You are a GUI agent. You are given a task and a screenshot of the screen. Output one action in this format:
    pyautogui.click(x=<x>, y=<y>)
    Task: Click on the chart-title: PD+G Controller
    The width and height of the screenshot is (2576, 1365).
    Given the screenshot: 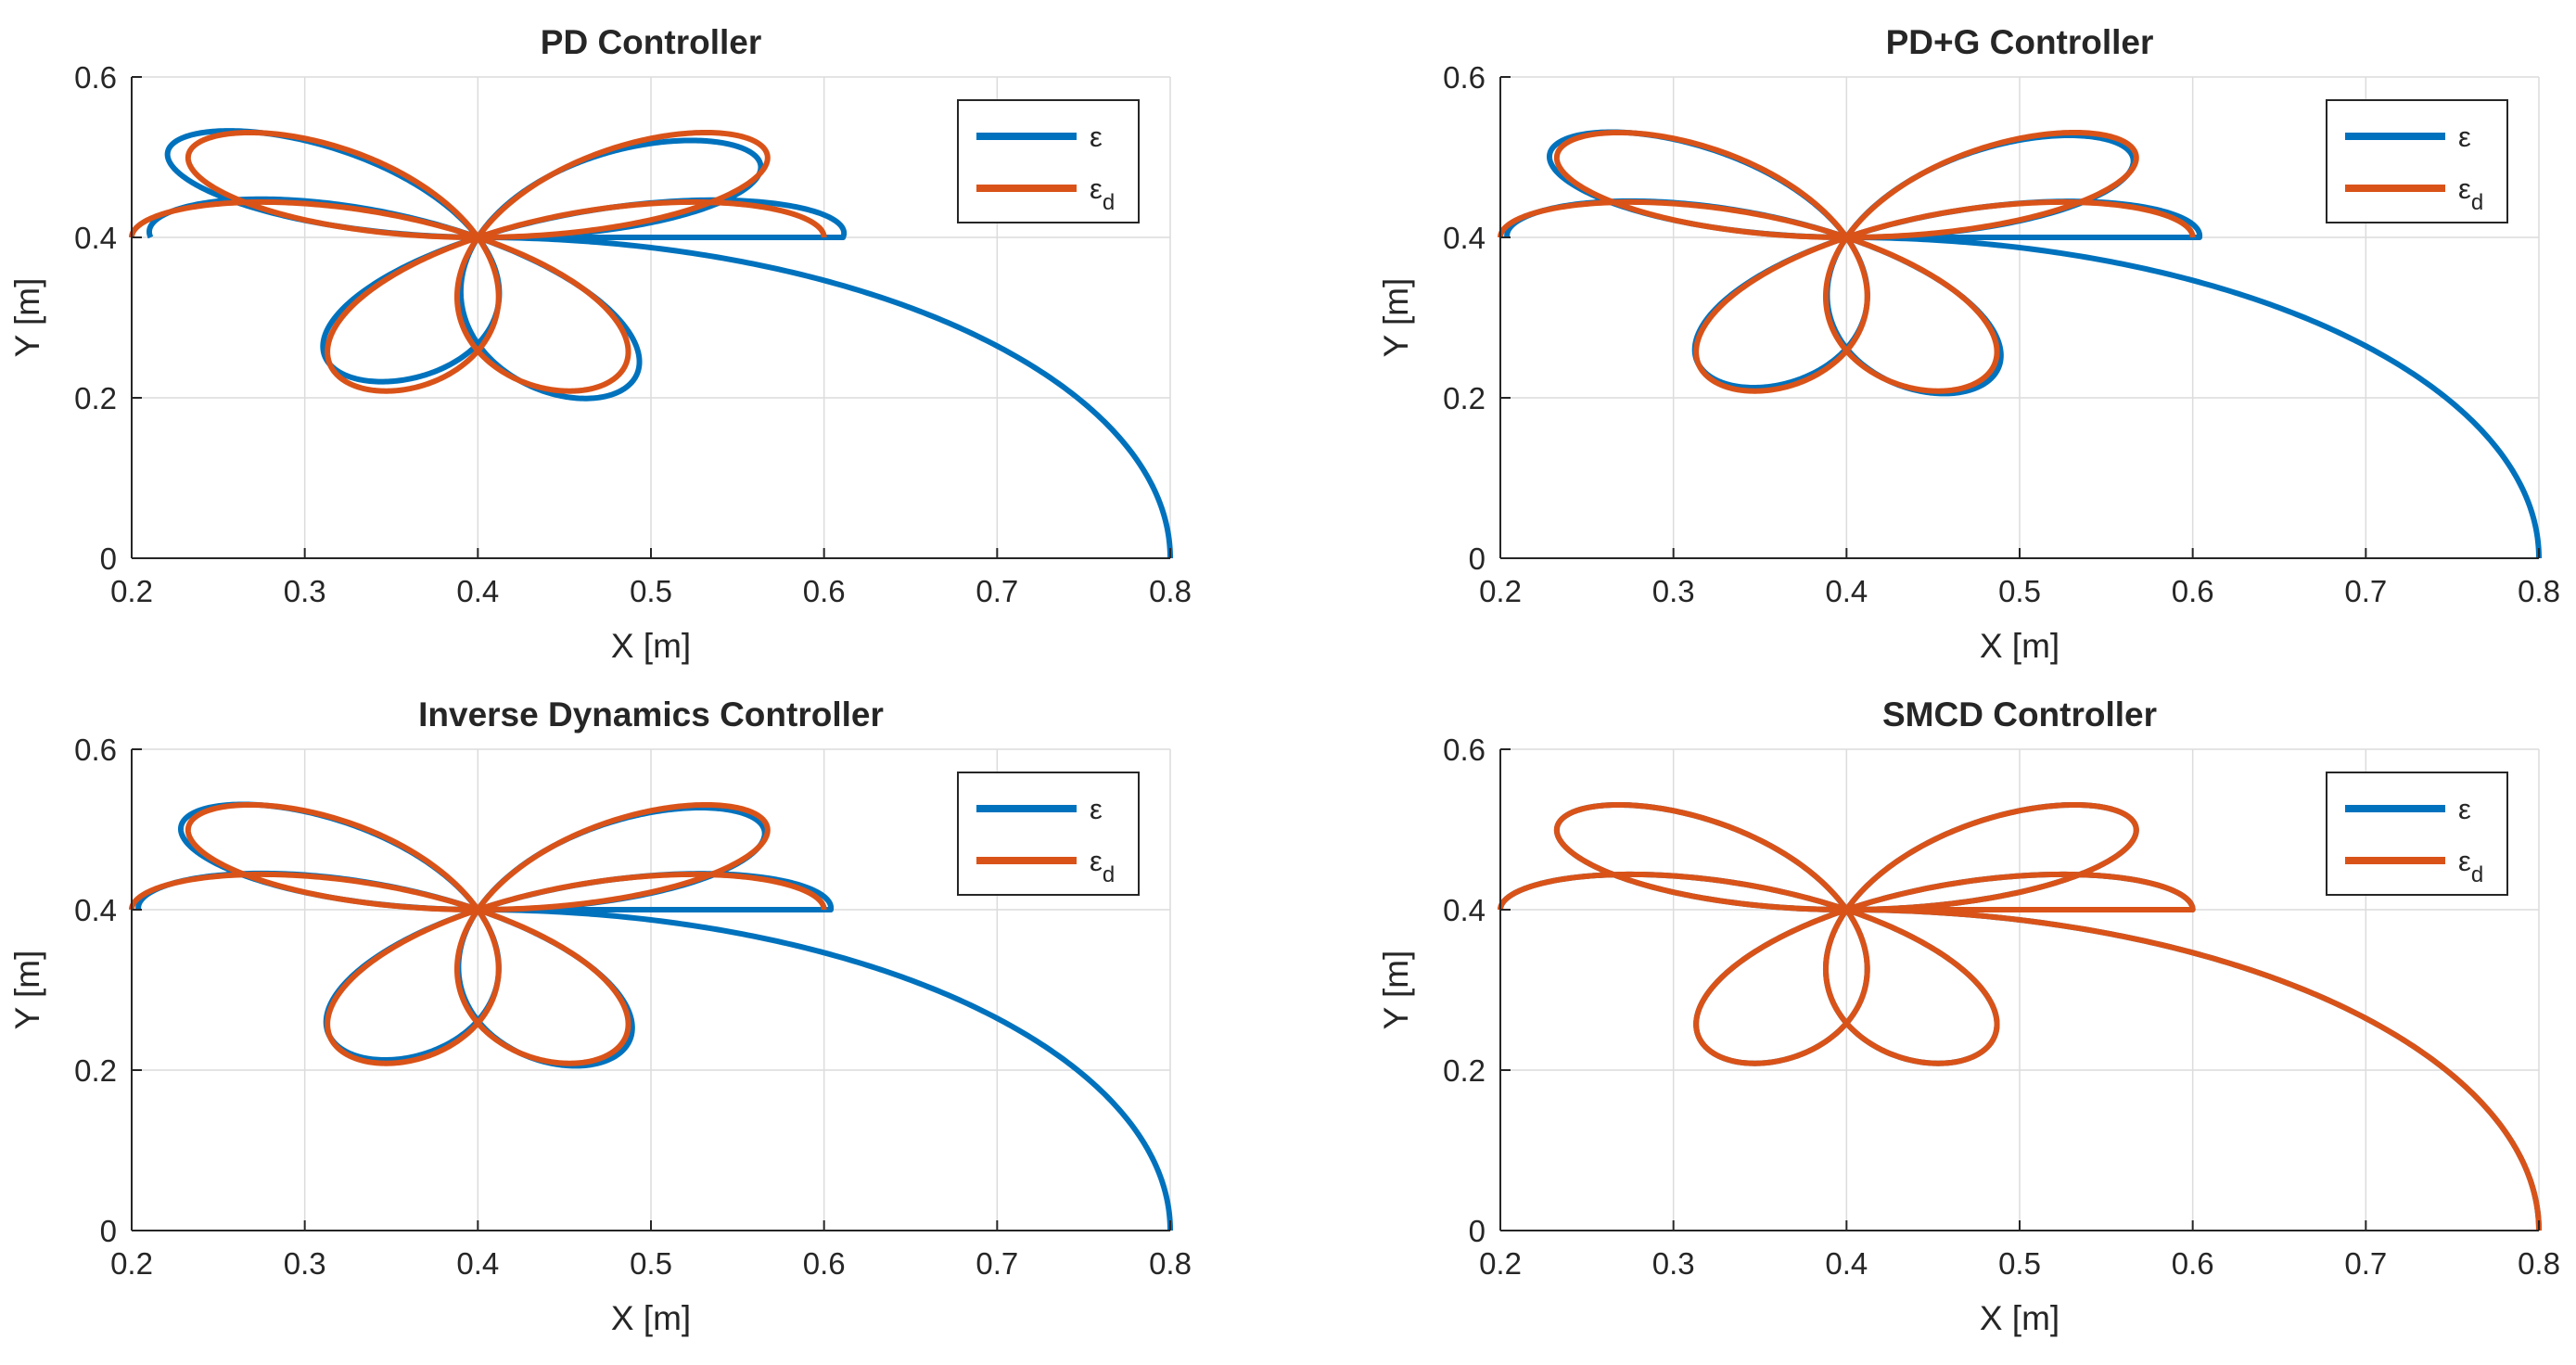 What is the action you would take?
    pyautogui.click(x=2020, y=42)
    